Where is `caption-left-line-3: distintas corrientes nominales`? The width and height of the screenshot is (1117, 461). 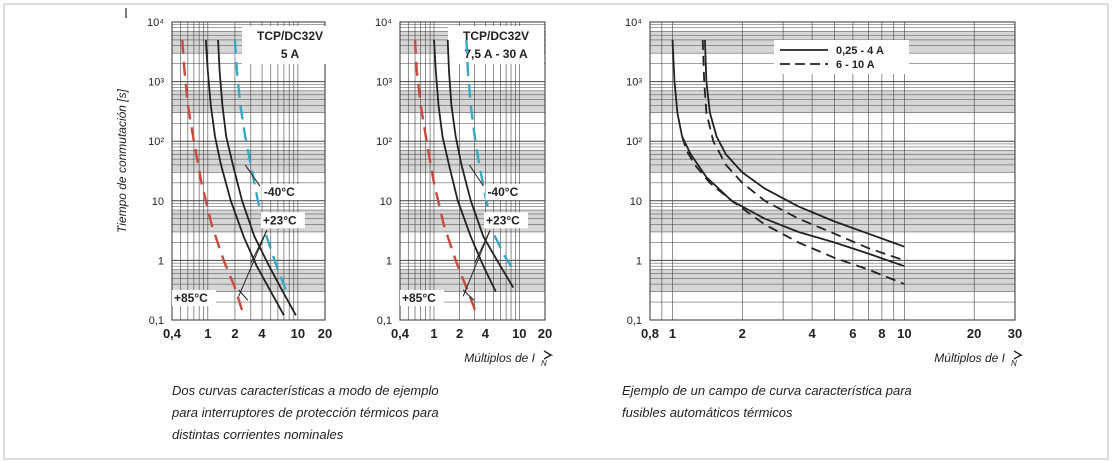
caption-left-line-3: distintas corrientes nominales is located at coordinates (258, 434).